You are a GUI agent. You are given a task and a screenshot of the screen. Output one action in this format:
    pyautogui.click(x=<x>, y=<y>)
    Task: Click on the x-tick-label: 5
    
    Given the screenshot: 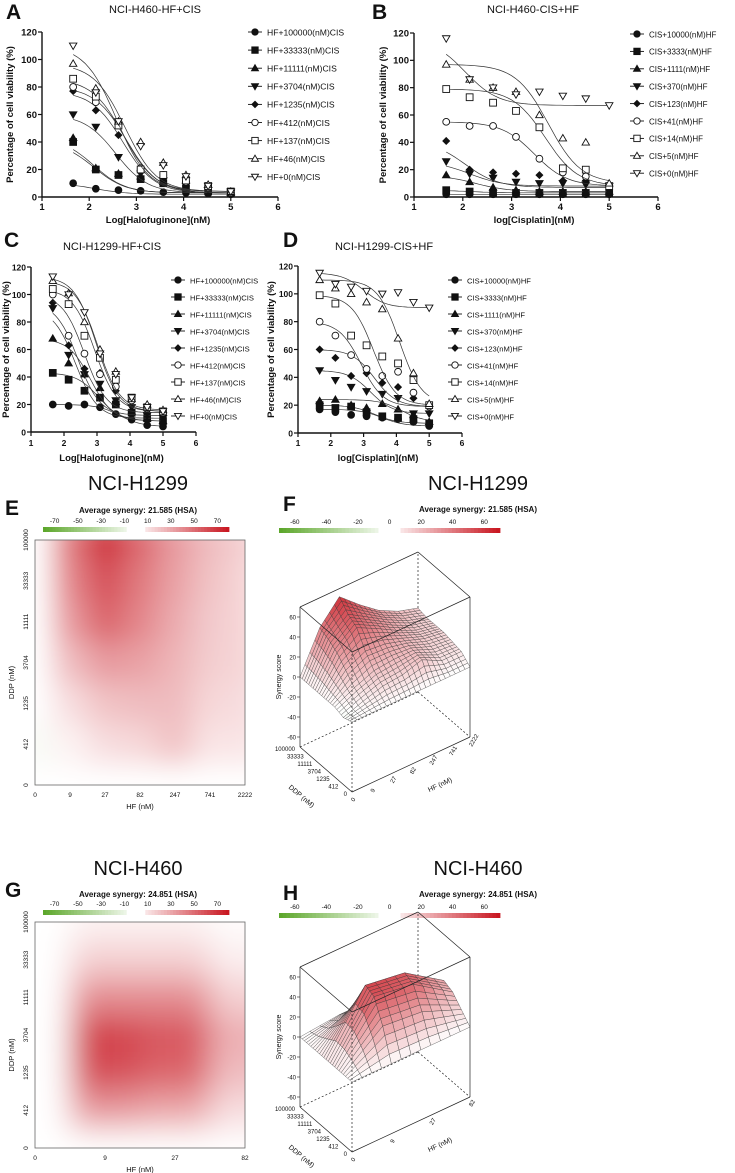 What is the action you would take?
    pyautogui.click(x=429, y=443)
    